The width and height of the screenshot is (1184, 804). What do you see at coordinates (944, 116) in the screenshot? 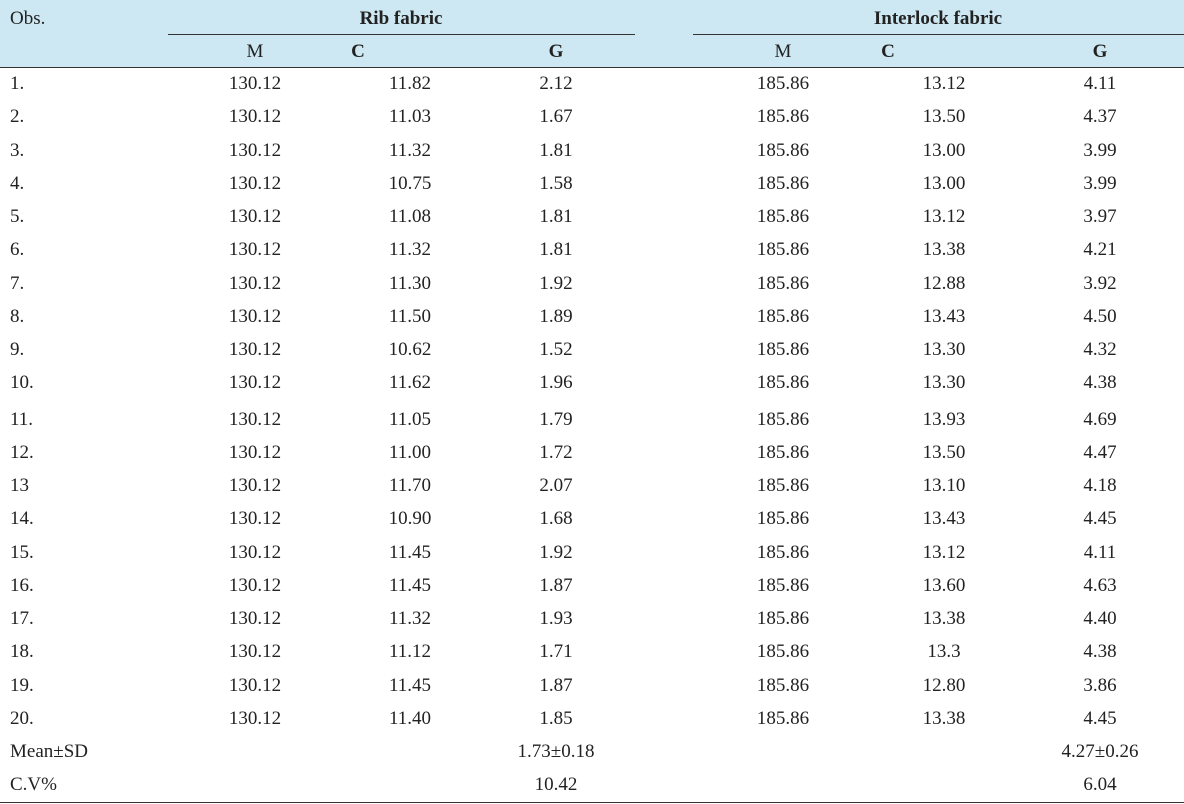
I see `row-cell: 13.50` at bounding box center [944, 116].